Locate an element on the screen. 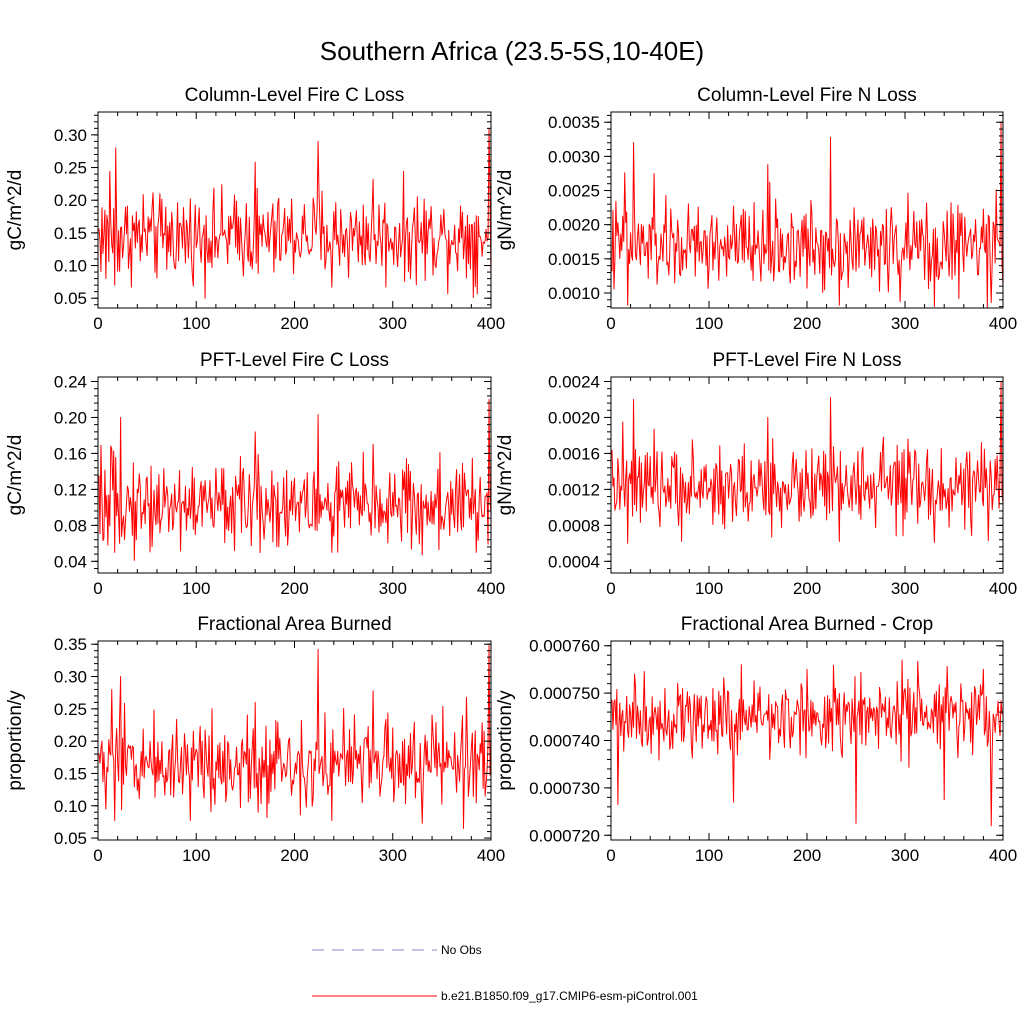 This screenshot has width=1024, height=1024. legend-label-no-obs: No Obs is located at coordinates (461, 950).